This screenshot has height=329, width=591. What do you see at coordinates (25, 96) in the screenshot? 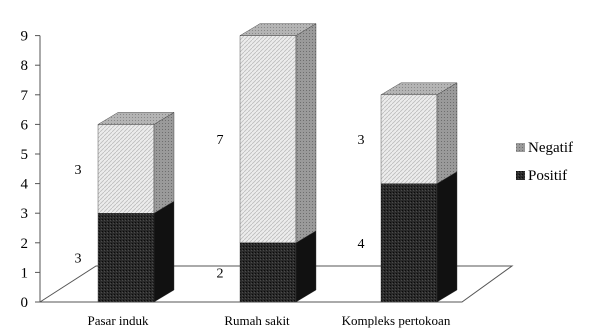
I see `y-tick-label: 7` at bounding box center [25, 96].